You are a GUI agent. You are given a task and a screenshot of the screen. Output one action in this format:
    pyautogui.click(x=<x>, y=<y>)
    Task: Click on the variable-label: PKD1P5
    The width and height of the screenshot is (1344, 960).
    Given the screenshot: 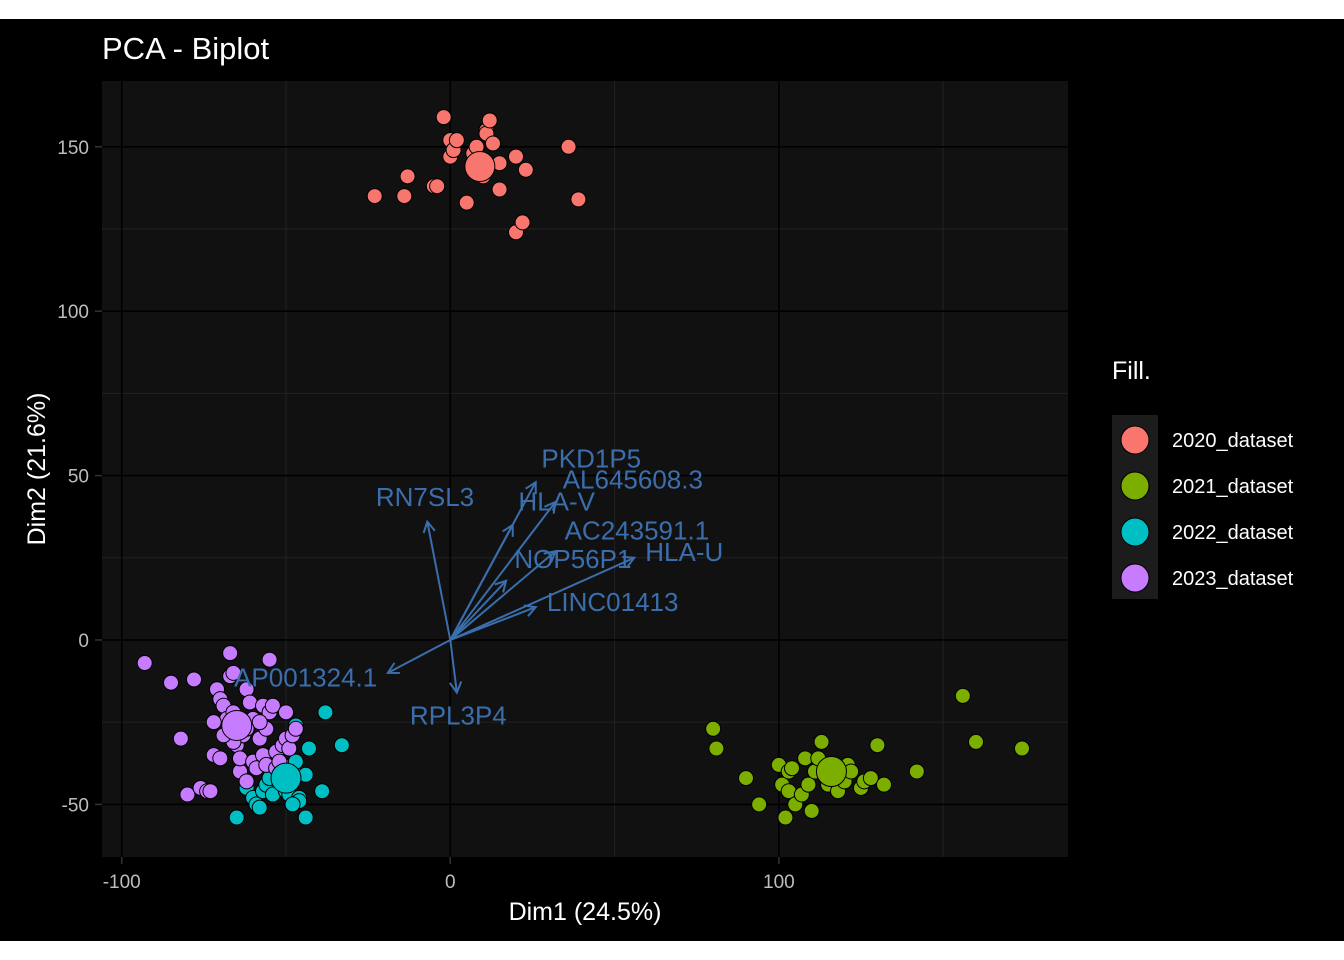 What is the action you would take?
    pyautogui.click(x=591, y=459)
    